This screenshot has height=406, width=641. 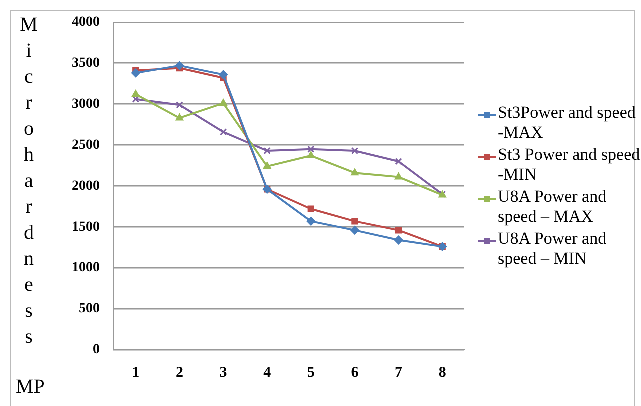 What do you see at coordinates (86, 268) in the screenshot?
I see `y-tick-label: 1000` at bounding box center [86, 268].